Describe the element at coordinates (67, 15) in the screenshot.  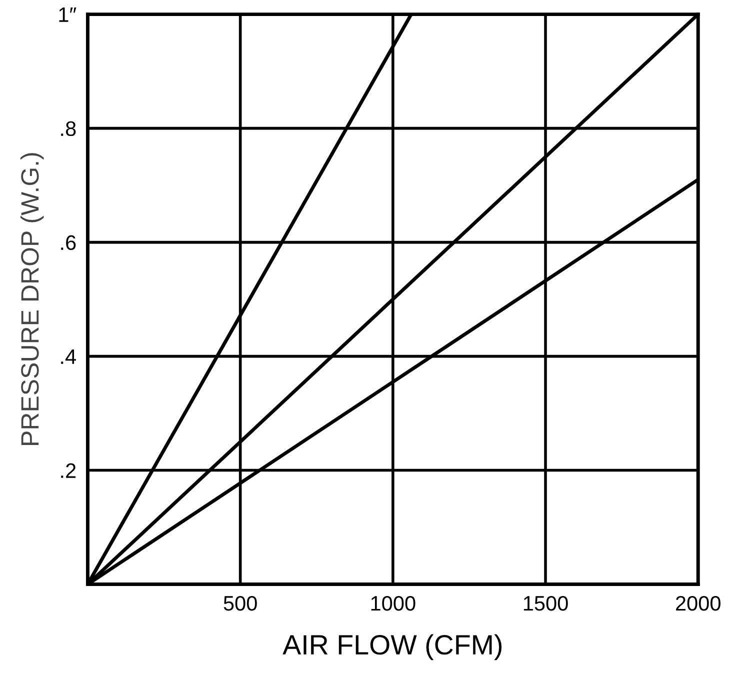
I see `y-tick-label: 1″` at that location.